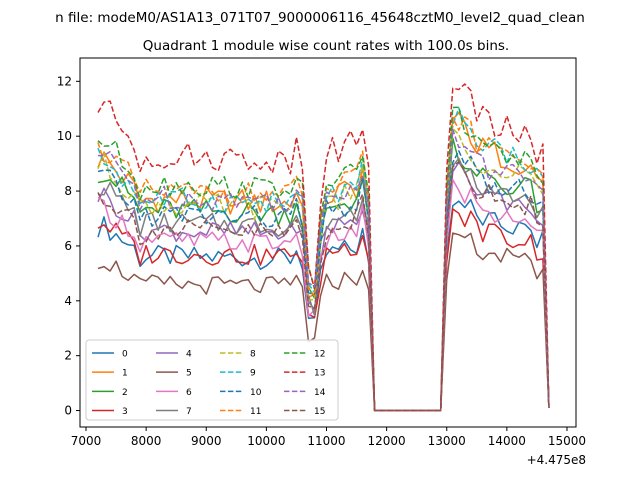  What do you see at coordinates (206, 441) in the screenshot?
I see `x-tick-label: 9000` at bounding box center [206, 441].